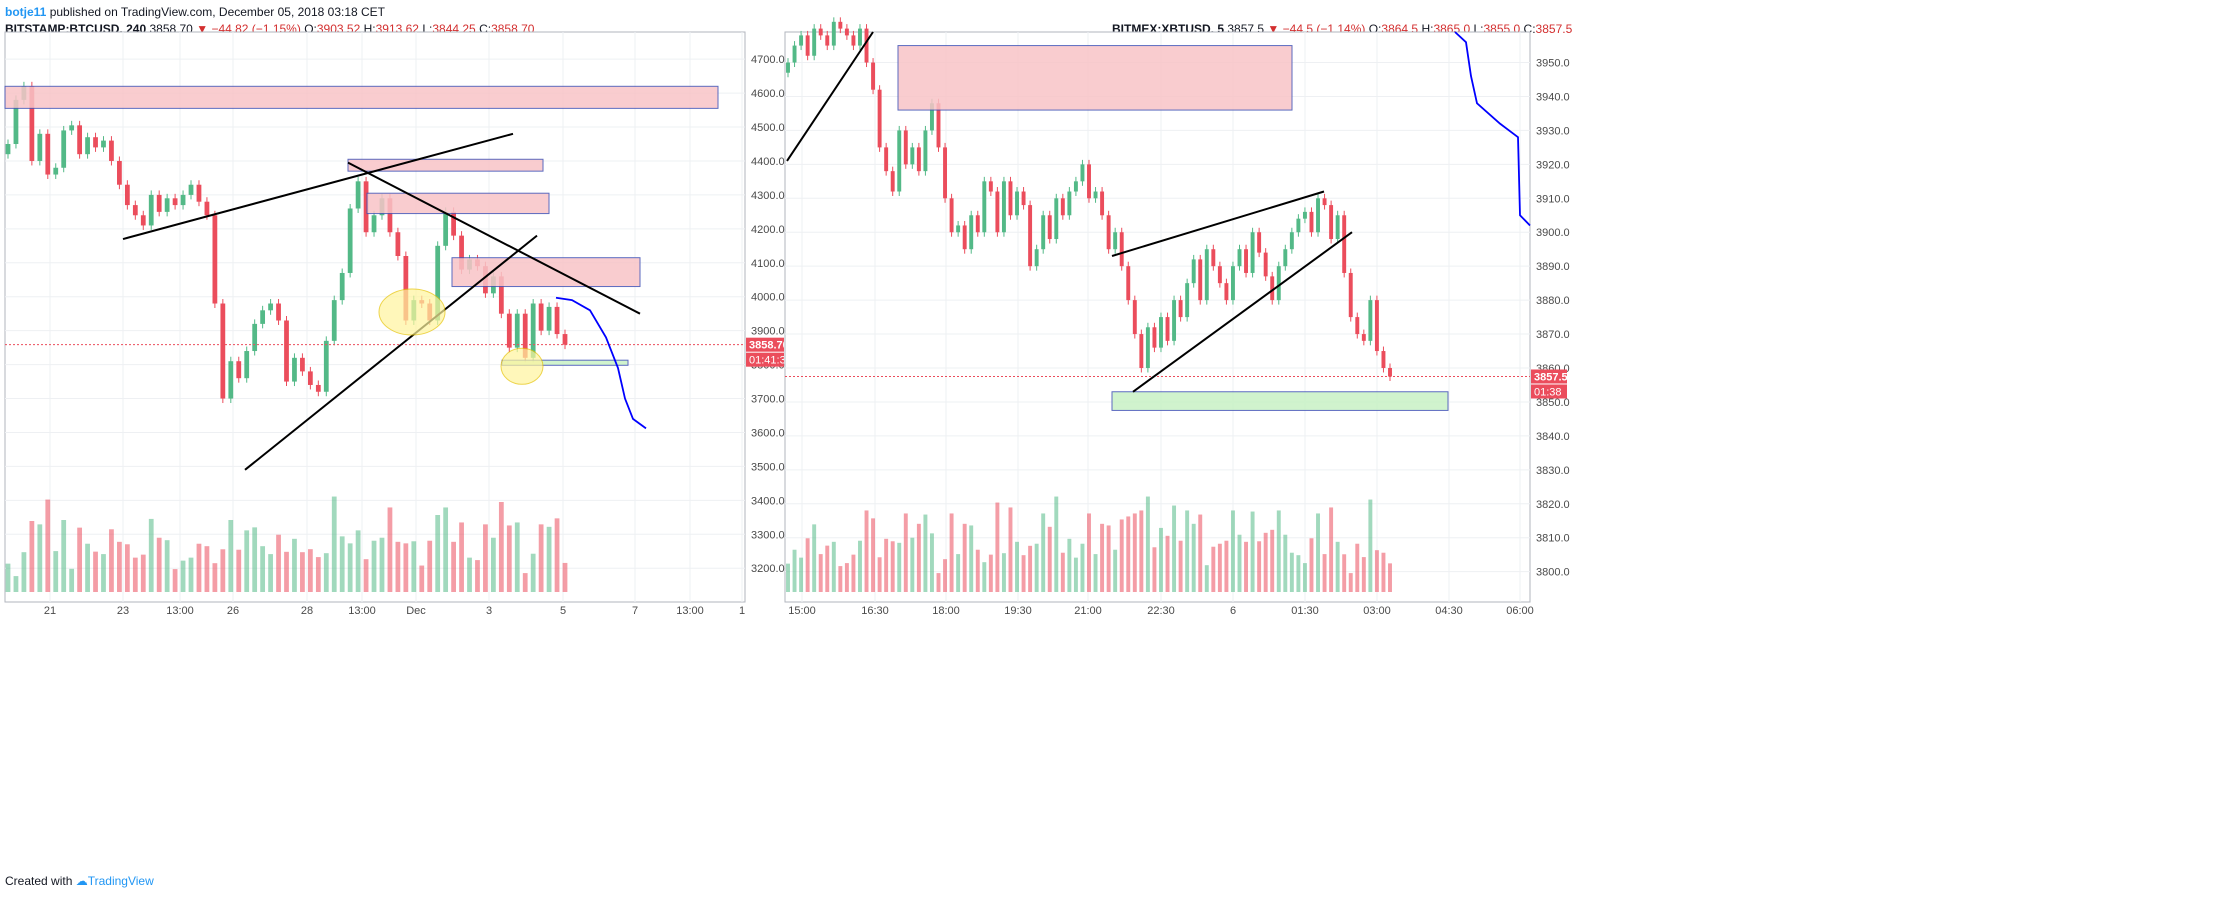  Describe the element at coordinates (1551, 377) in the screenshot. I see `last-price-text: 3857.5` at that location.